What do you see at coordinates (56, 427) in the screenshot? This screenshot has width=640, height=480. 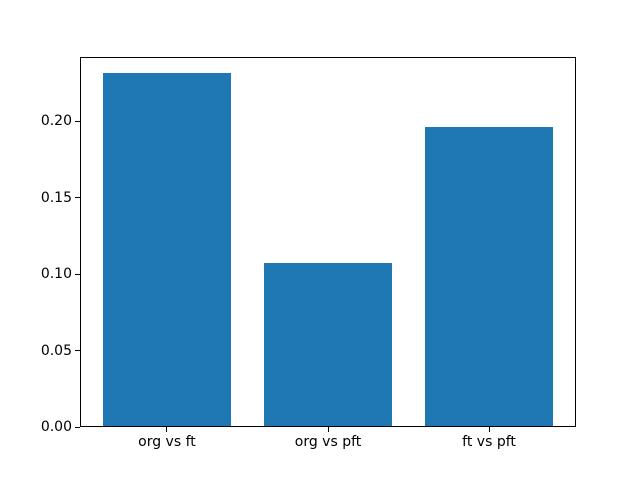 I see `y-tick-label: 0.00` at bounding box center [56, 427].